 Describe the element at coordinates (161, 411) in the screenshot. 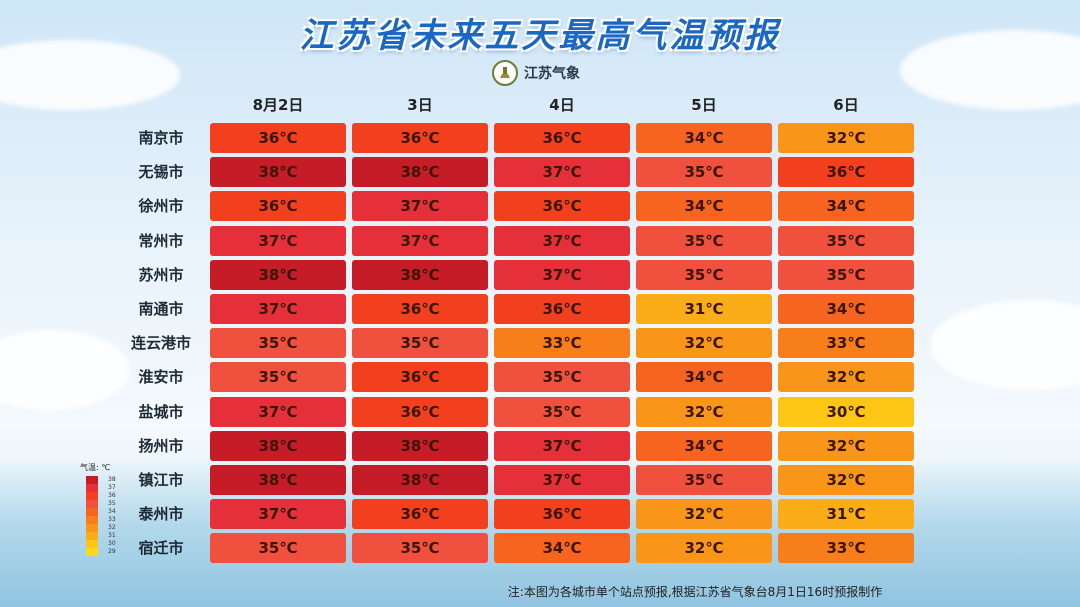

I see `city-name: 盐城市` at that location.